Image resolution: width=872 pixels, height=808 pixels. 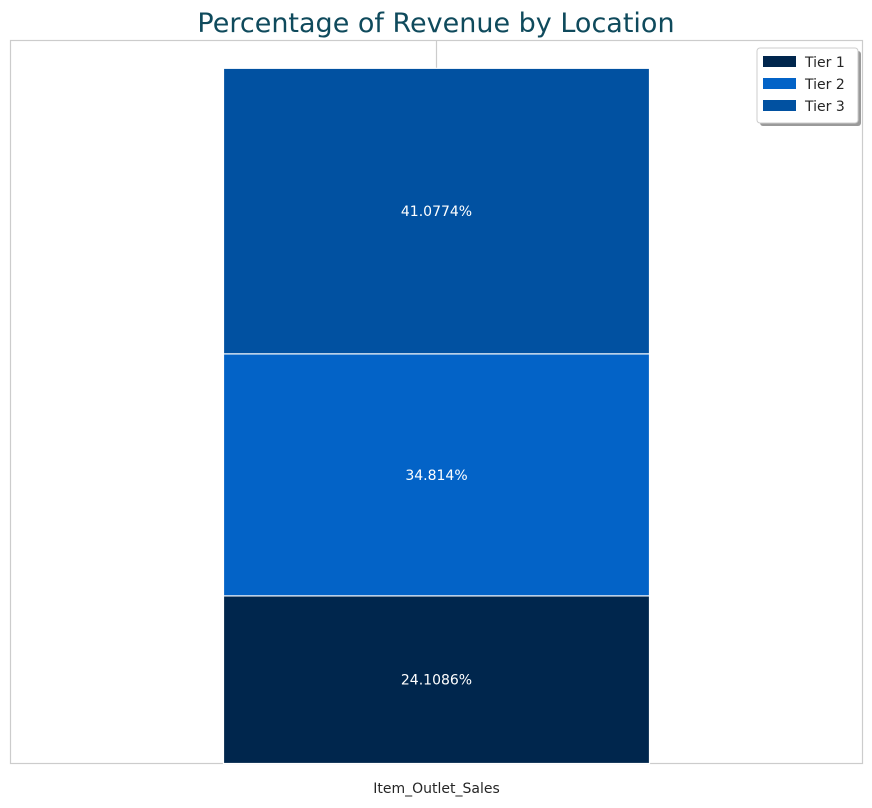 What do you see at coordinates (435, 23) in the screenshot?
I see `chart-title: Percentage of Revenue by Location` at bounding box center [435, 23].